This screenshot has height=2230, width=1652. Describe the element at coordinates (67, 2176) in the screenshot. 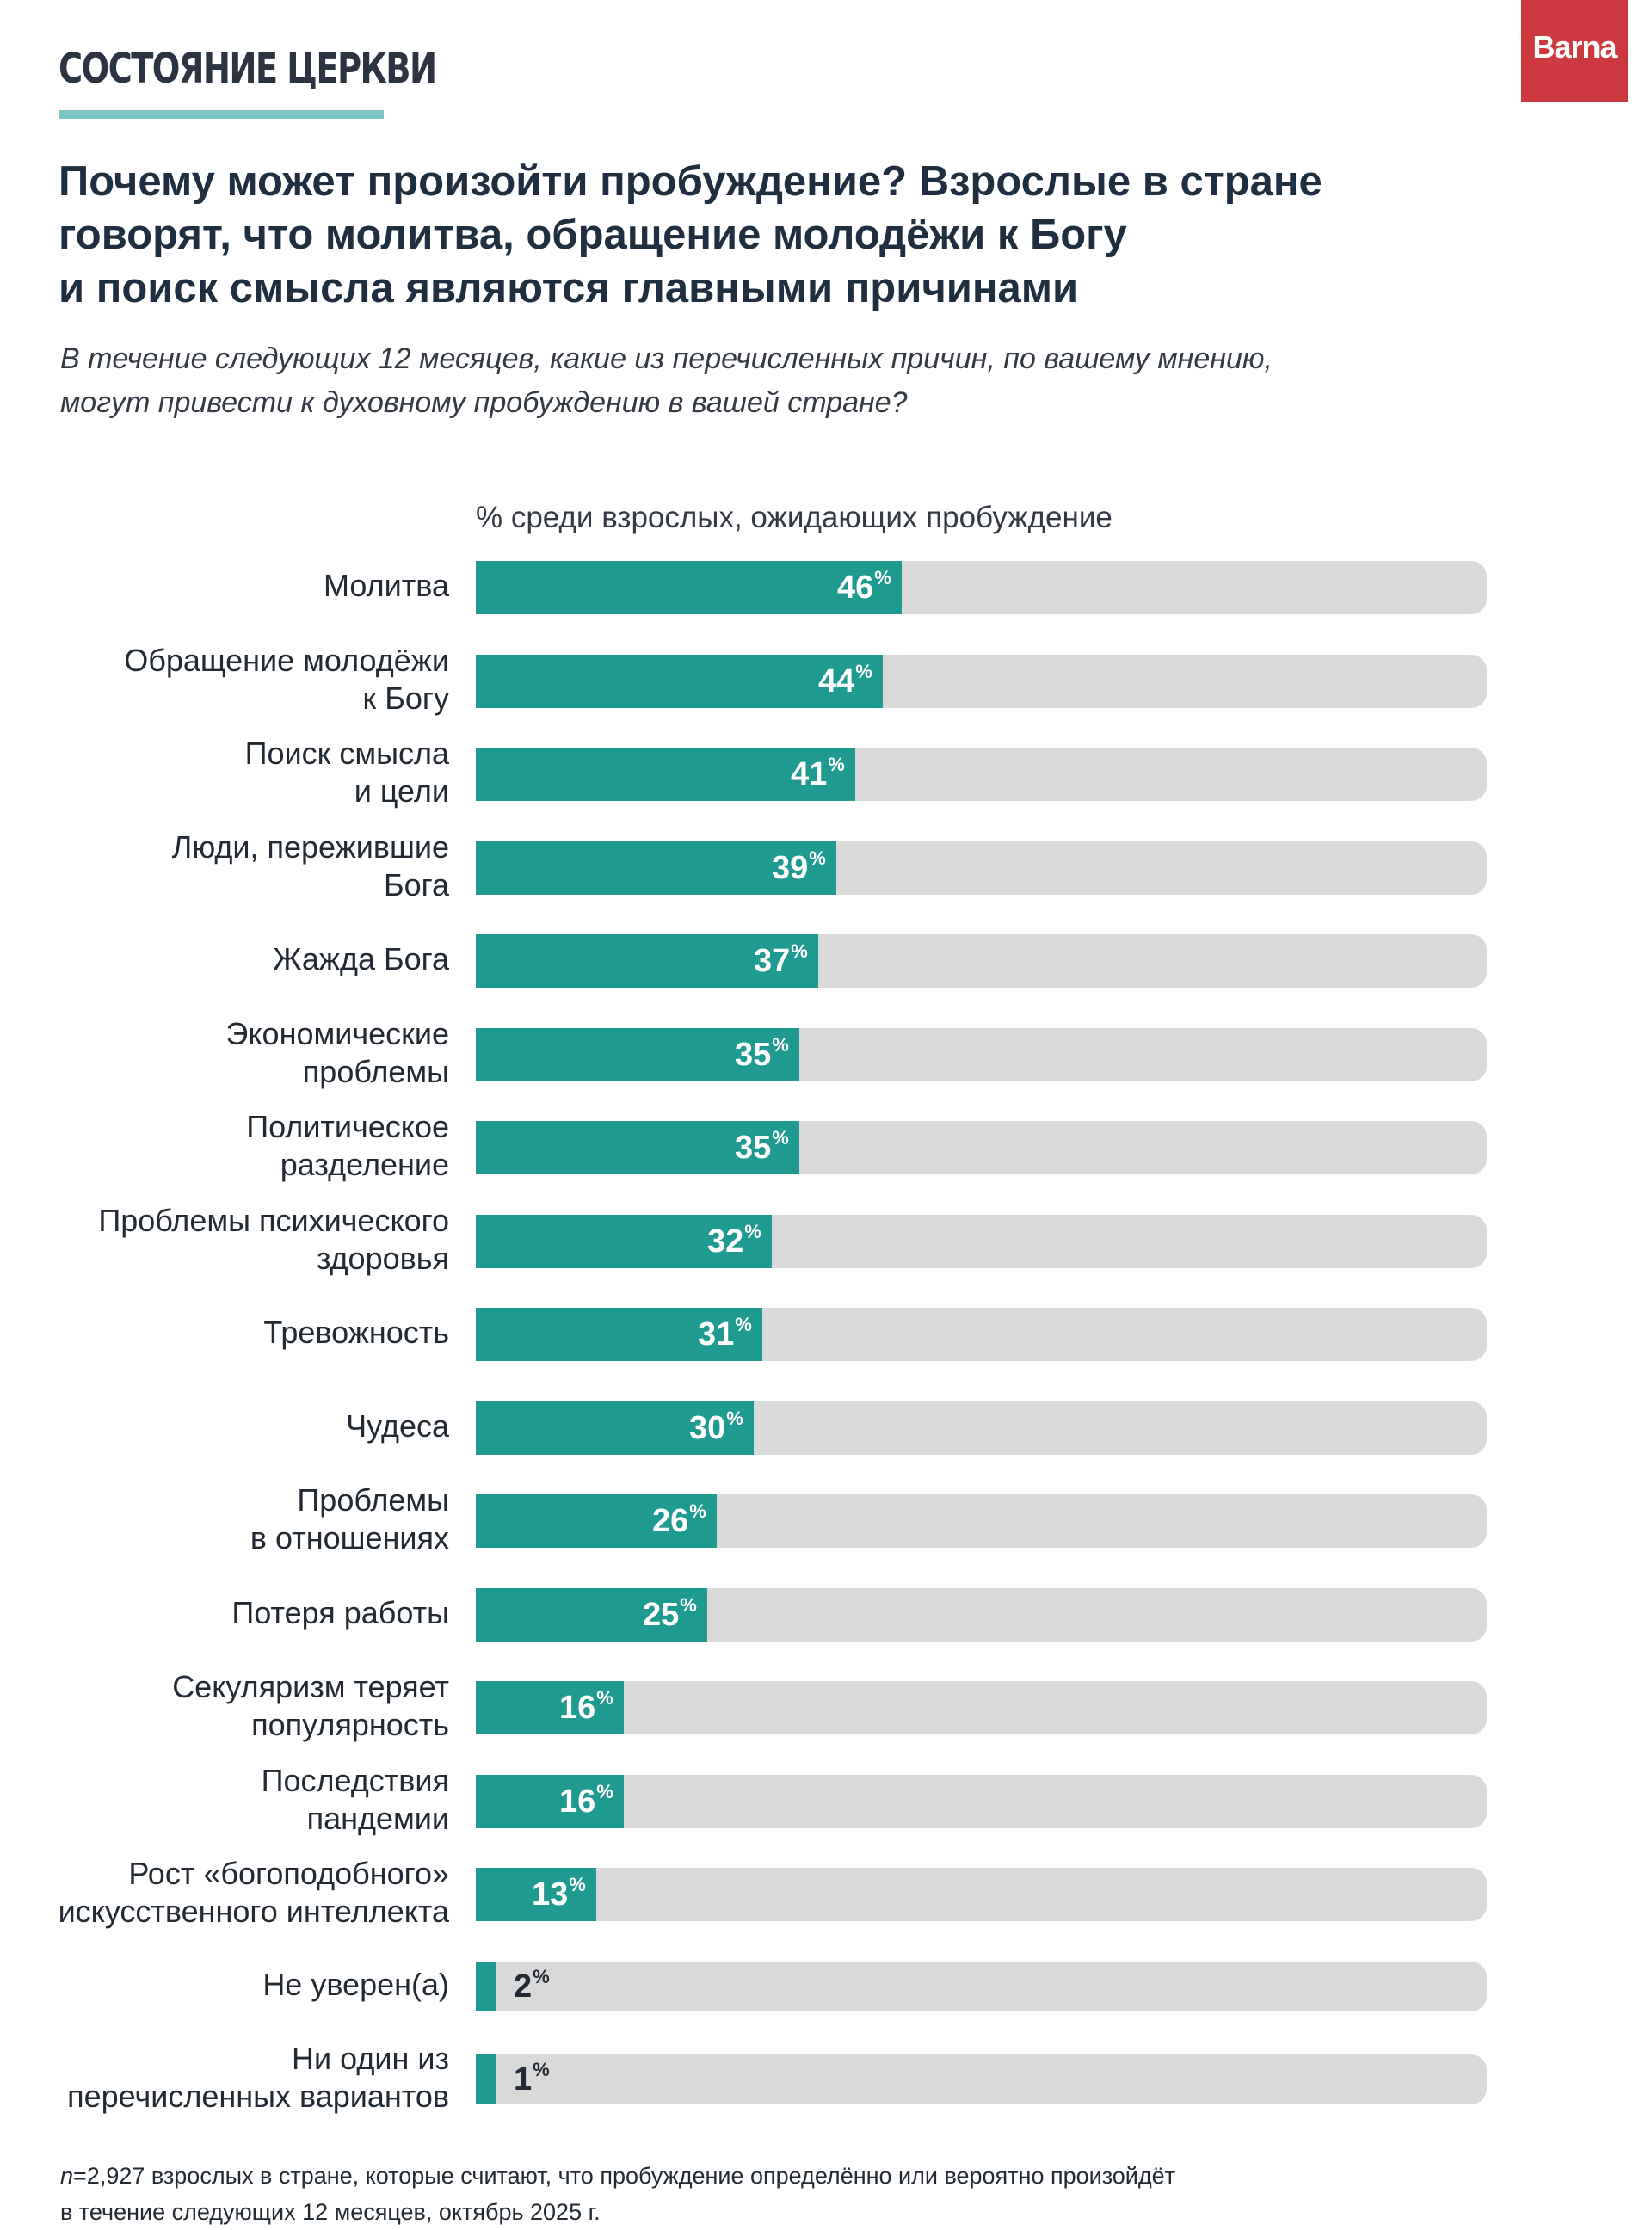

I see `sample-size-symbol: n` at that location.